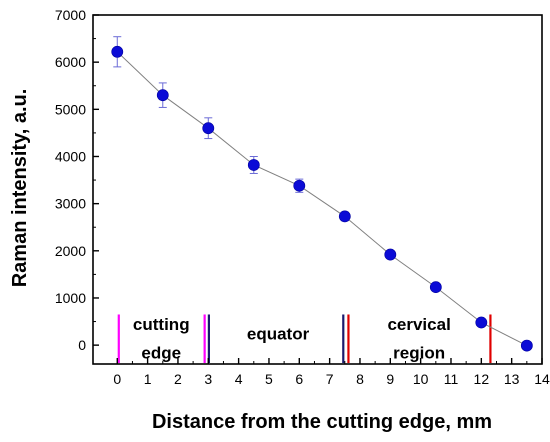 The height and width of the screenshot is (442, 550). What do you see at coordinates (330, 379) in the screenshot?
I see `x-tick-label: 7` at bounding box center [330, 379].